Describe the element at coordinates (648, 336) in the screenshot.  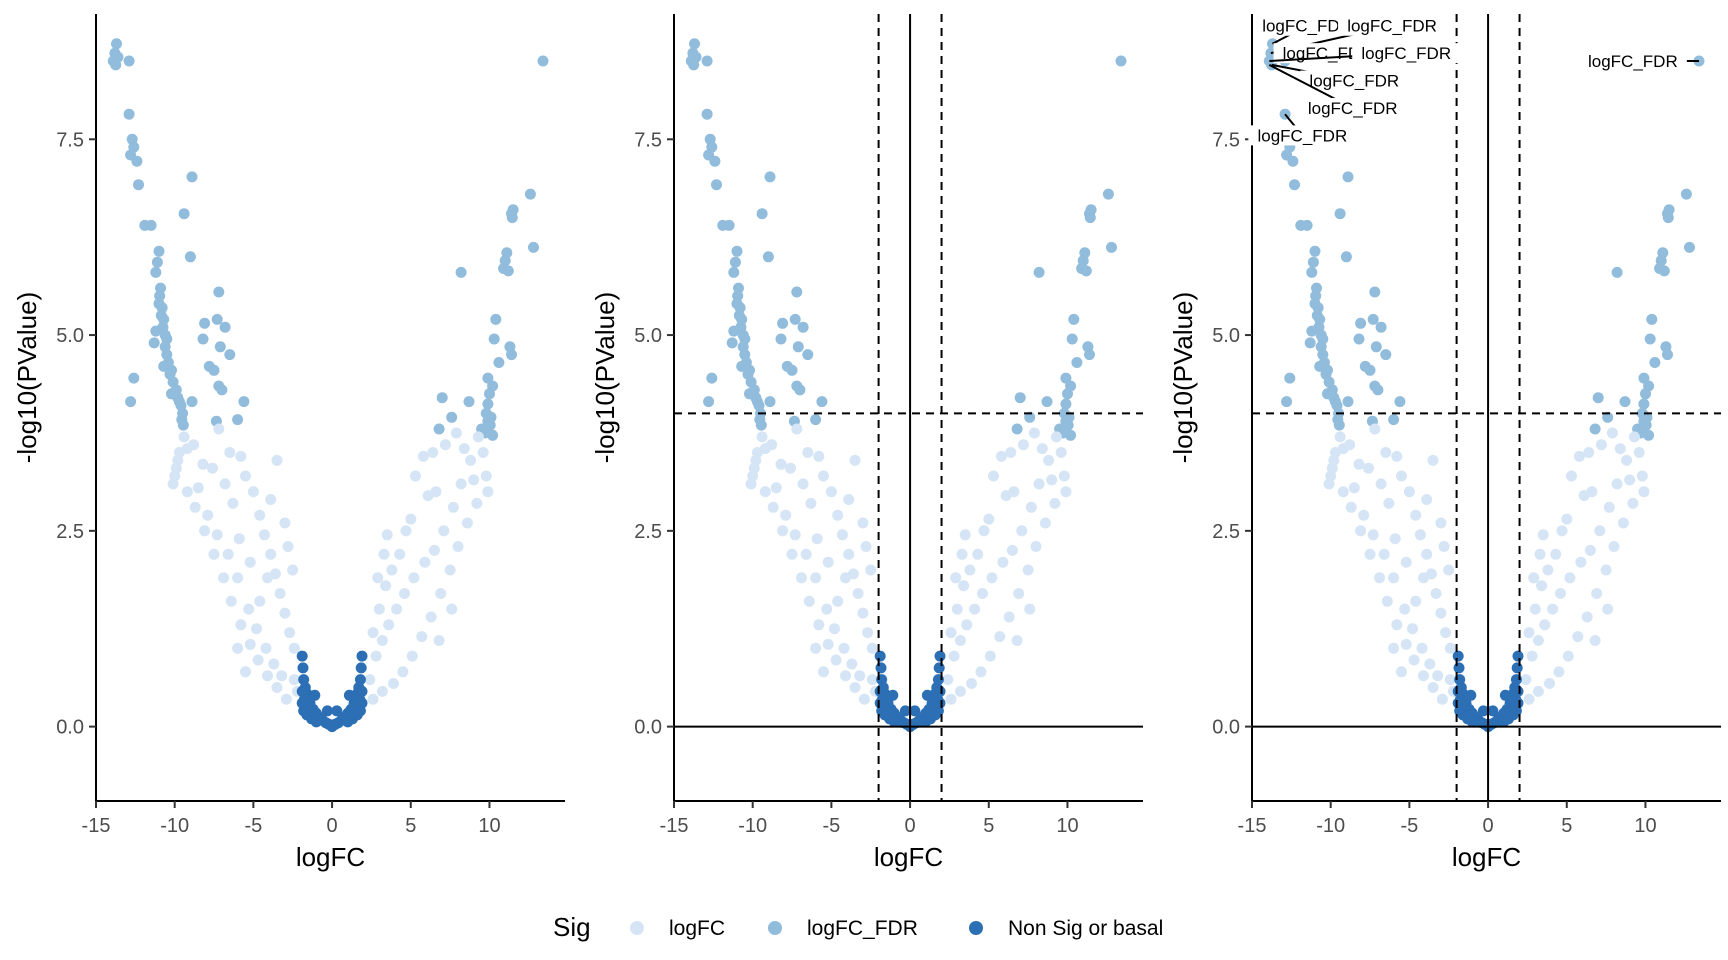
I see `y-tick-label: 5.0` at that location.